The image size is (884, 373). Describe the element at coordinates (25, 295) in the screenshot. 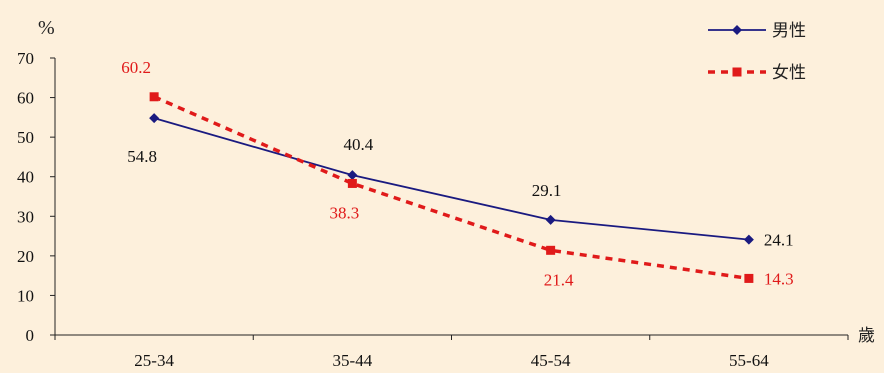

I see `y-tick-label: 10` at that location.